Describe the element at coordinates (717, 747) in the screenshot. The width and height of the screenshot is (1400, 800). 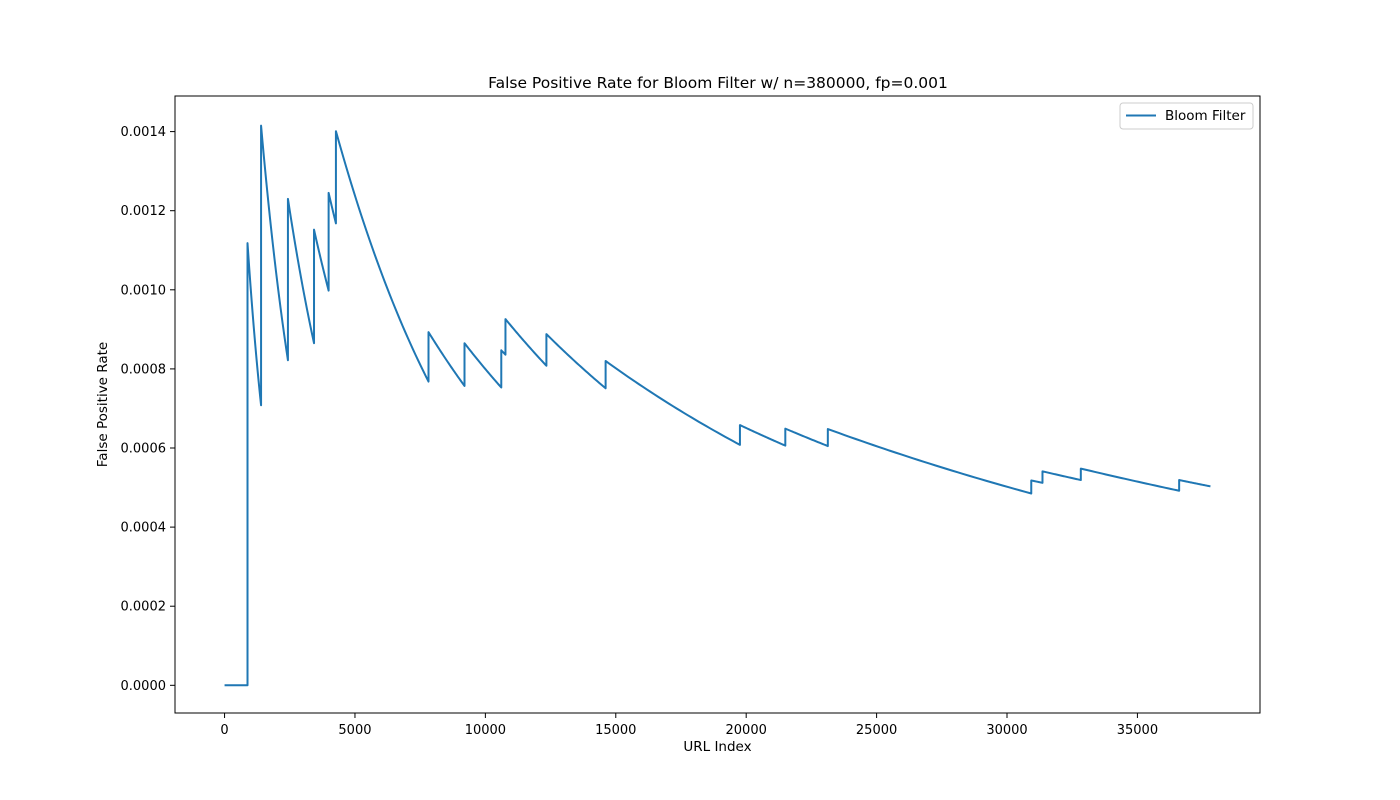
I see `x-axis-label: URL Index` at that location.